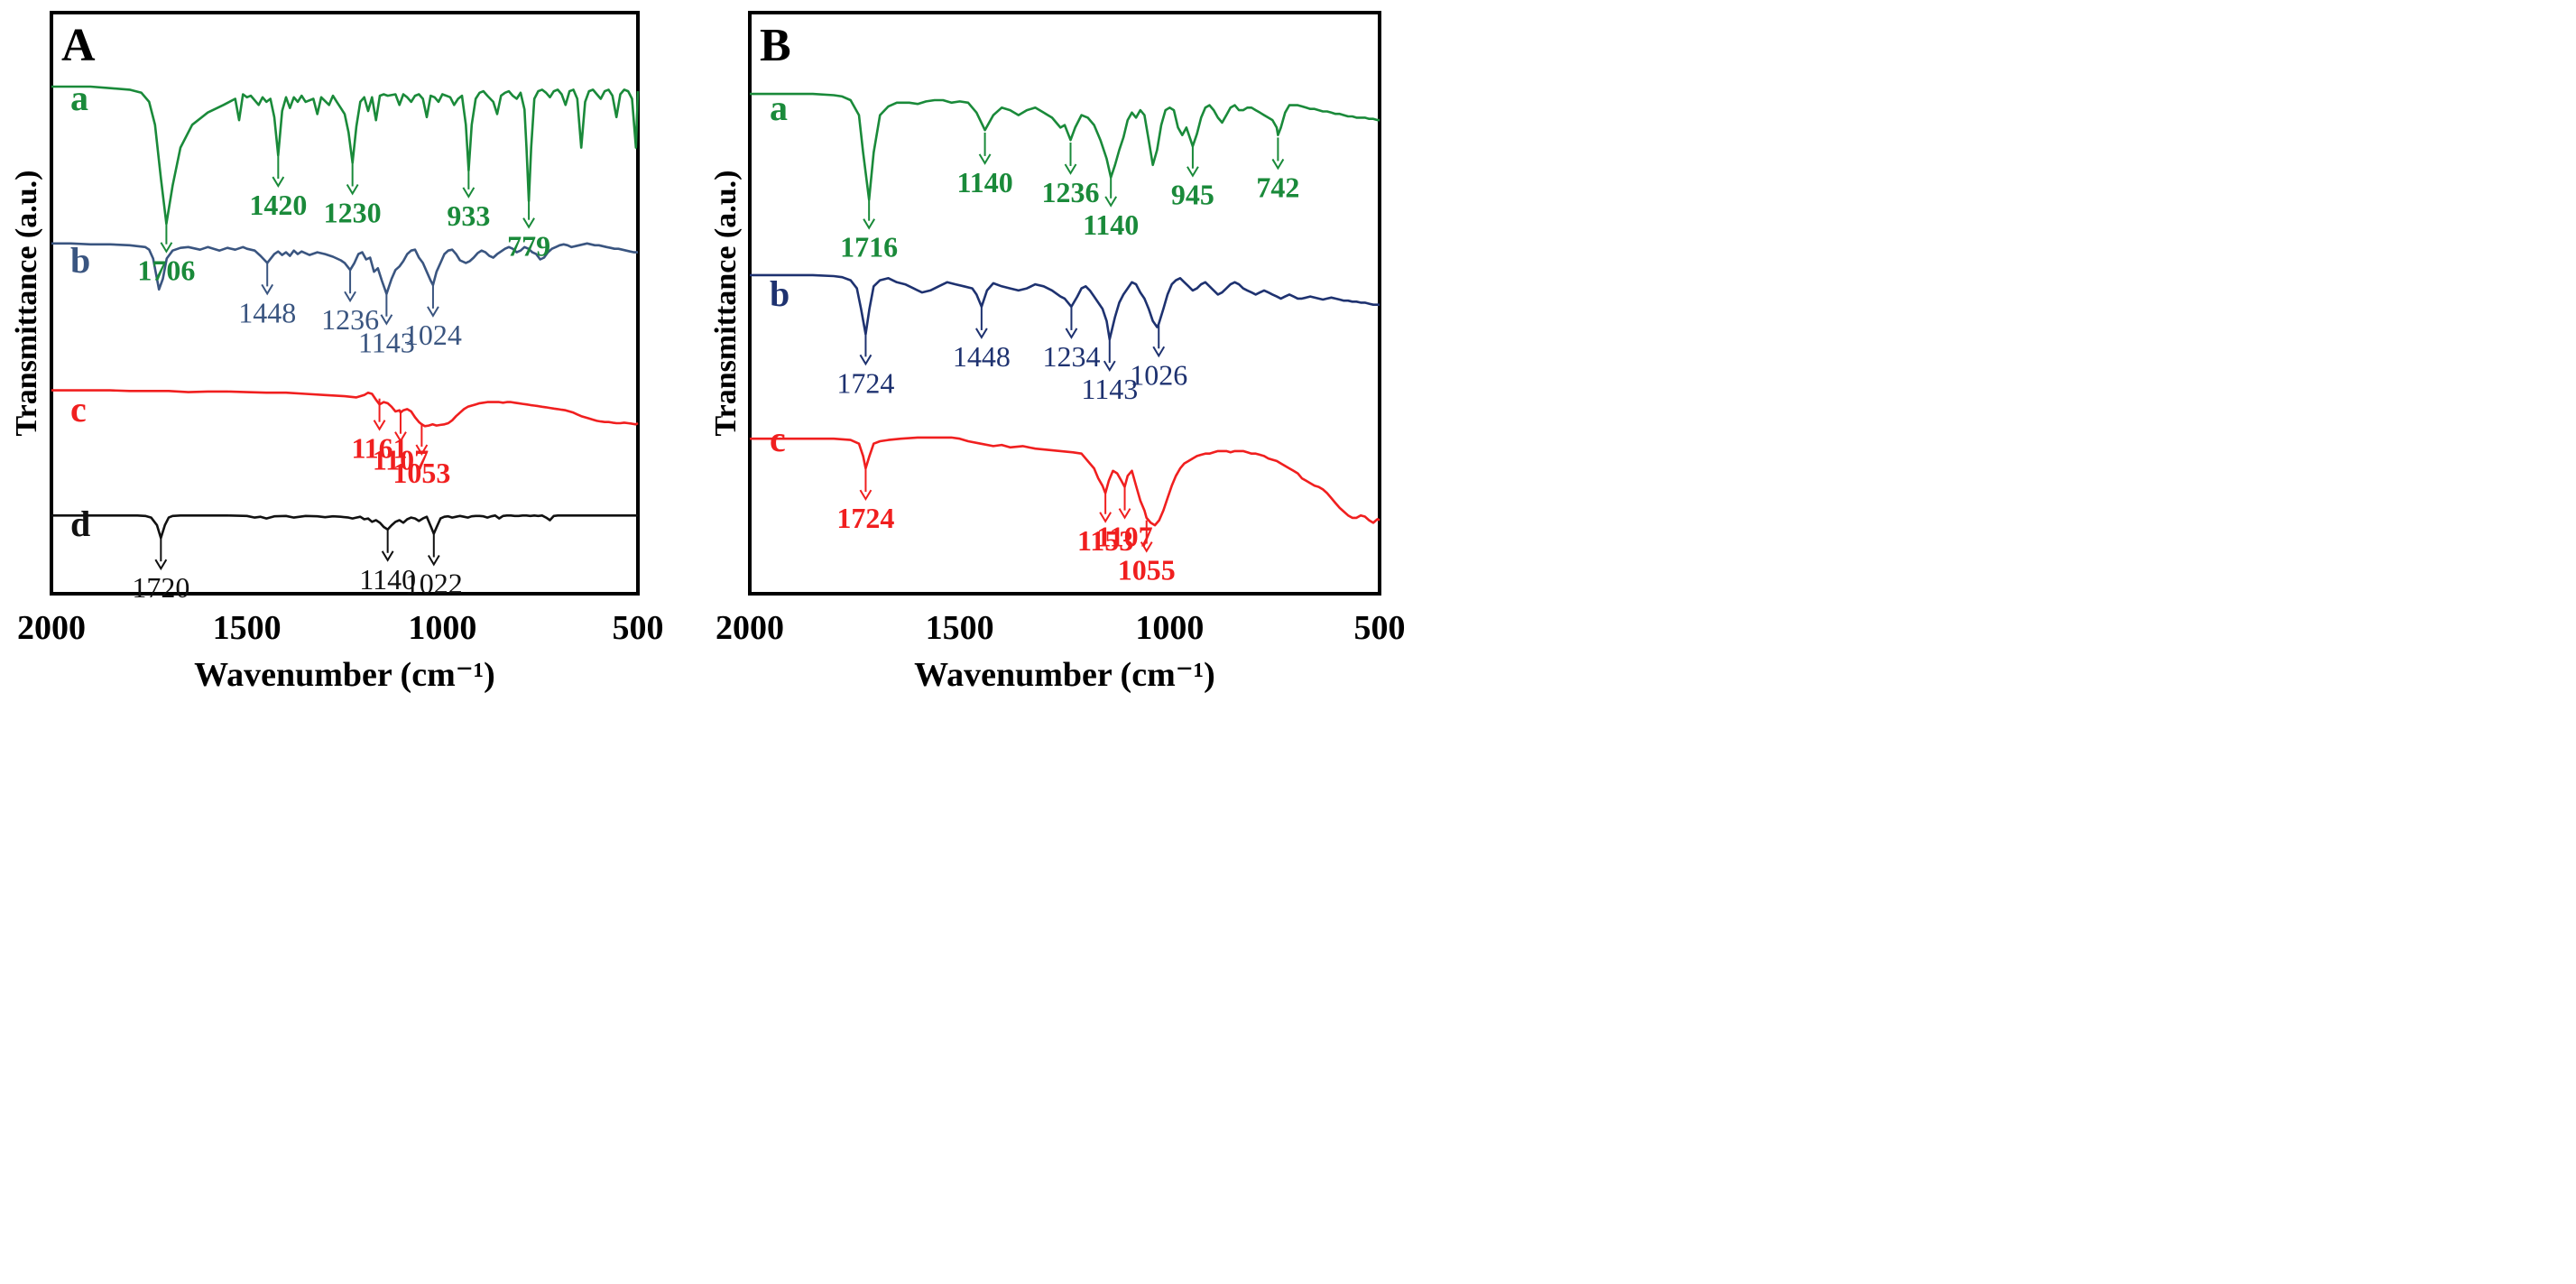  I want to click on series-line-d, so click(344, 527).